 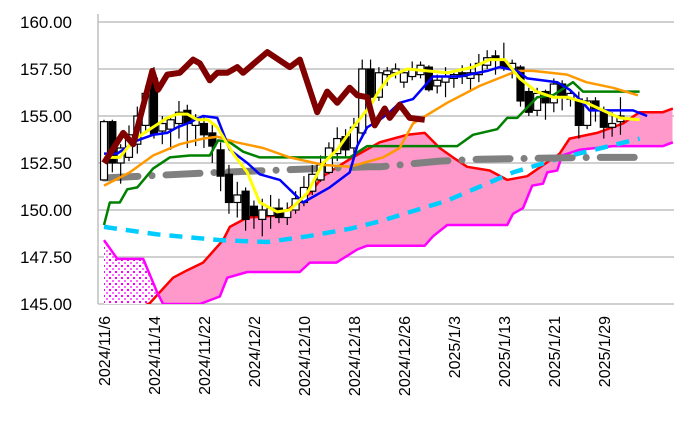 What do you see at coordinates (46, 22) in the screenshot?
I see `y-tick-label: 160.00` at bounding box center [46, 22].